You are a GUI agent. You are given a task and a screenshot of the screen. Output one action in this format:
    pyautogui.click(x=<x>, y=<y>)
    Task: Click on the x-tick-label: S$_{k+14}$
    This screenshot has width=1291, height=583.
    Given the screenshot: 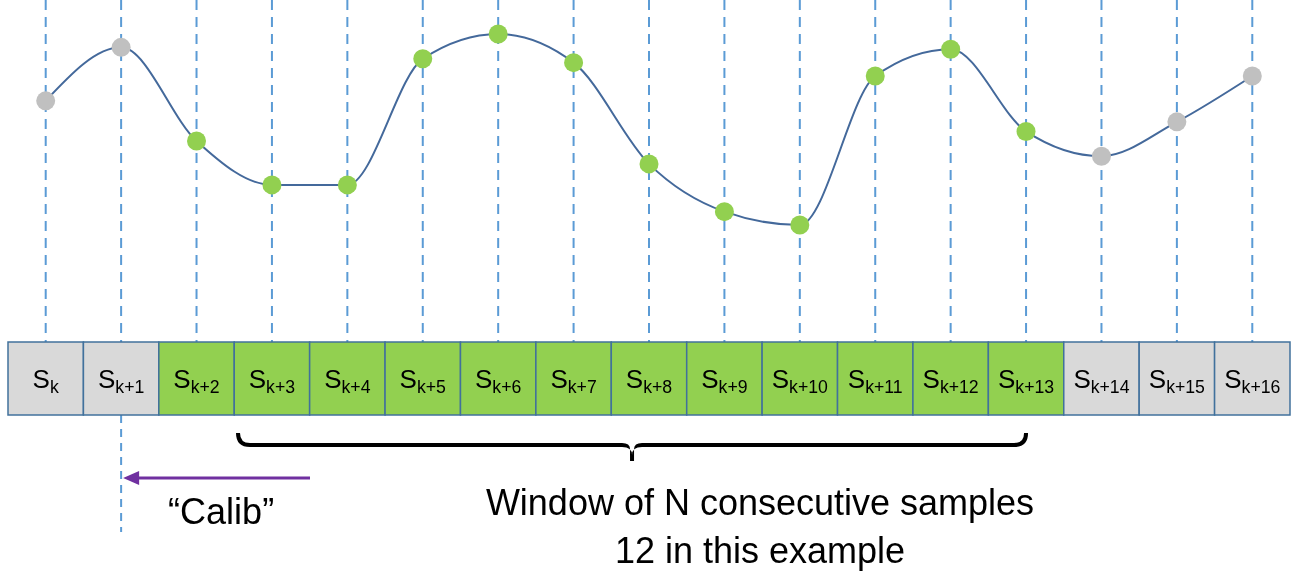 What is the action you would take?
    pyautogui.click(x=1101, y=380)
    